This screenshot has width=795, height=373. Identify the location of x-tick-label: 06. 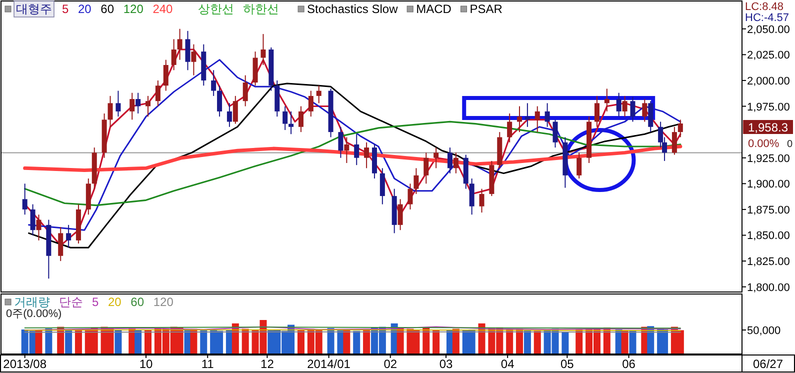
(629, 364).